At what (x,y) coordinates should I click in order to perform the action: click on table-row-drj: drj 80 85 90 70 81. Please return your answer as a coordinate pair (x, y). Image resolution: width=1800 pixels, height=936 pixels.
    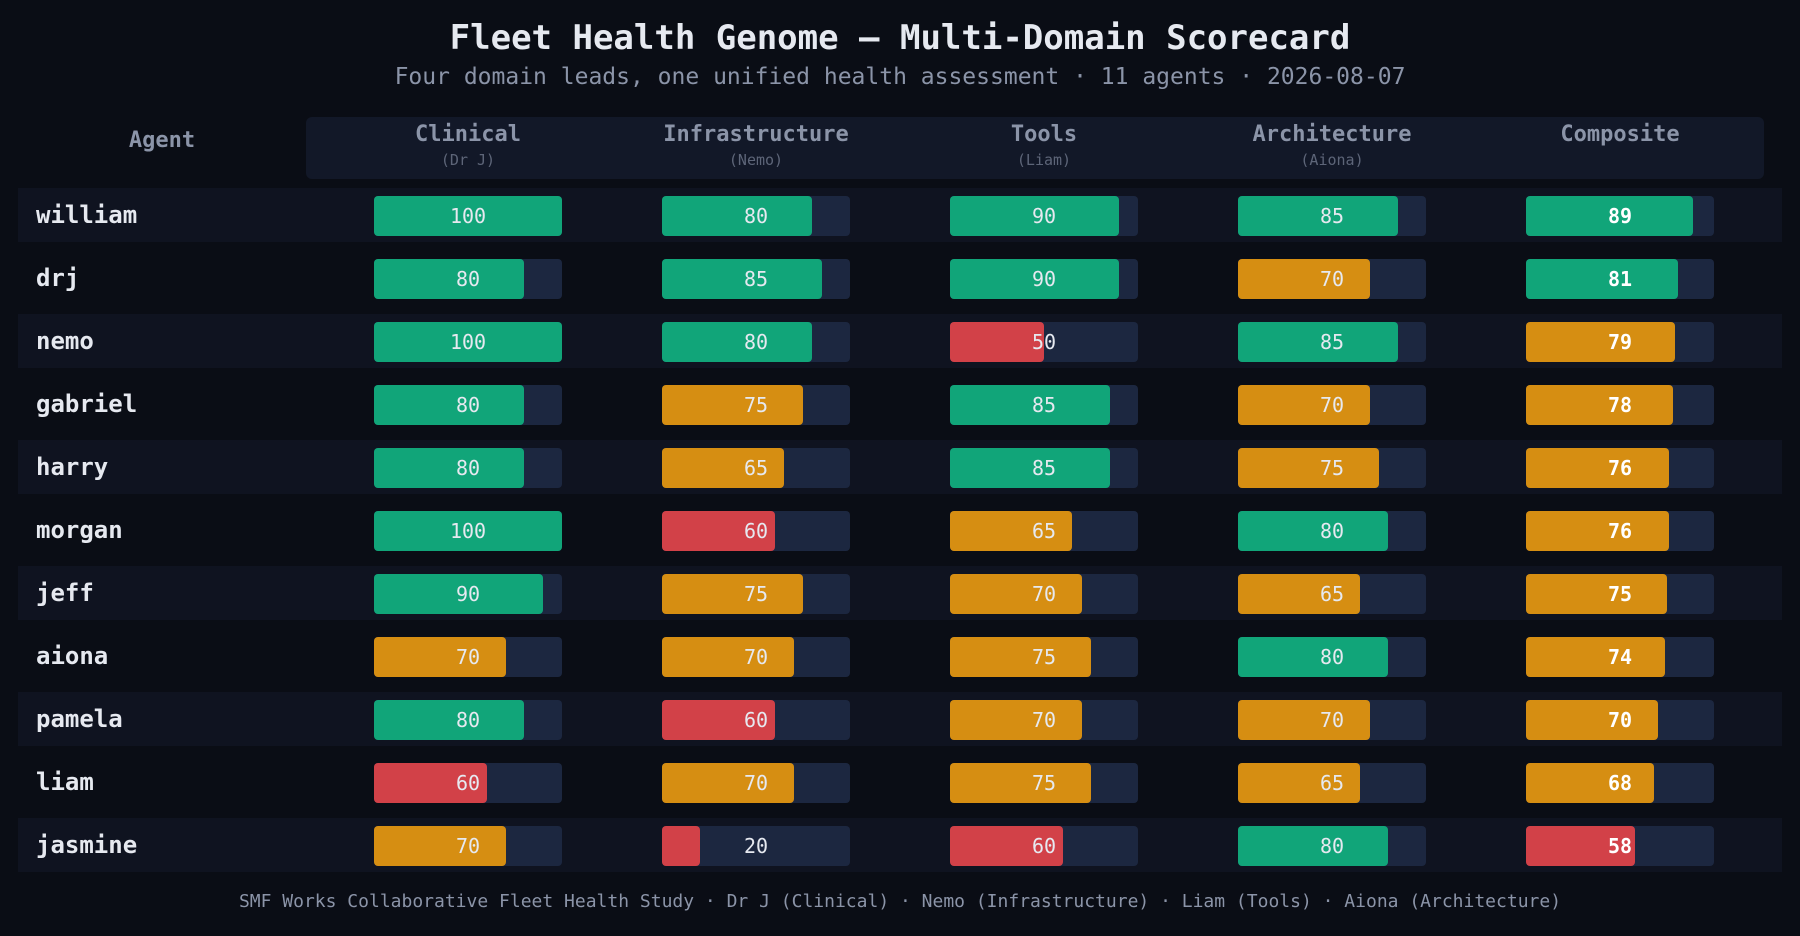
    Looking at the image, I should click on (900, 278).